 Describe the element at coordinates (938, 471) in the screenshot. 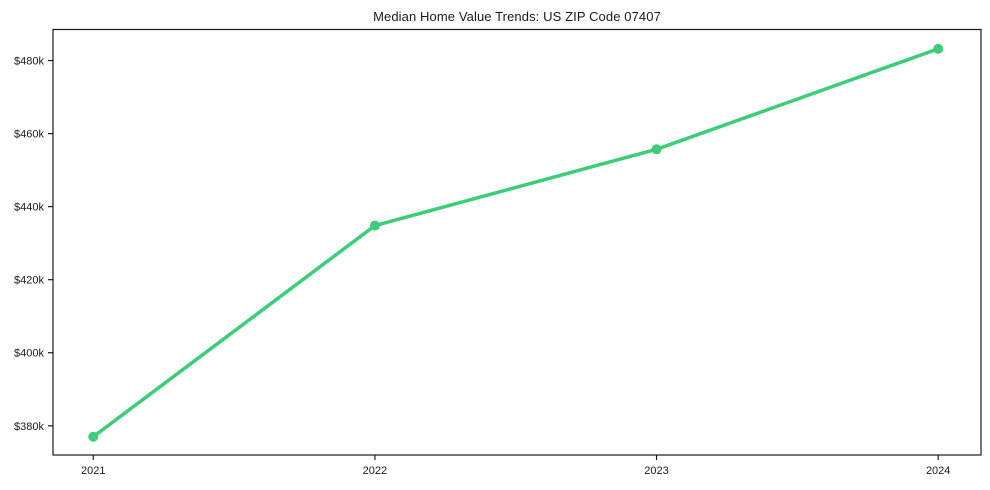

I see `x-axis-tick-label: 2024` at that location.